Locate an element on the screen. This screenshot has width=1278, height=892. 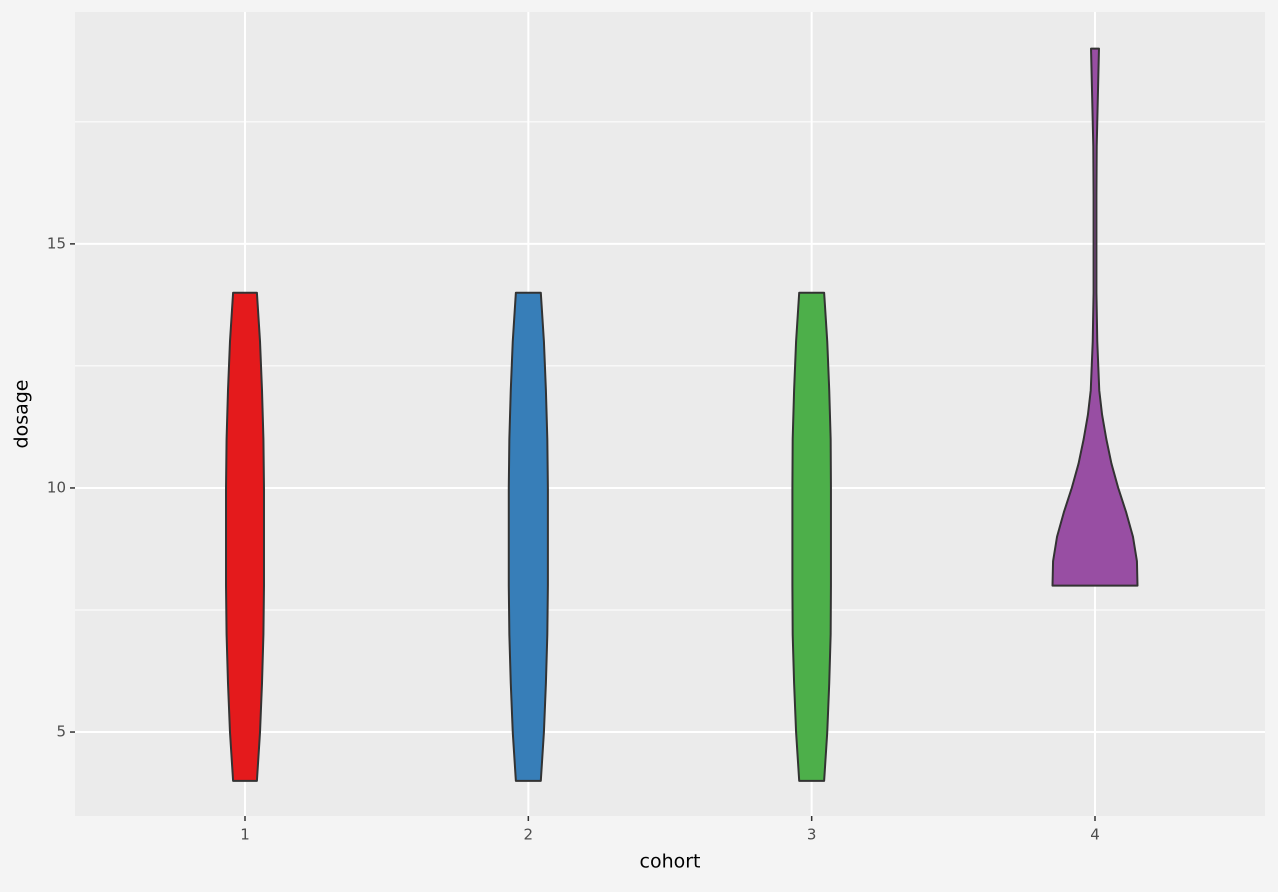
y-tick-label: 15 is located at coordinates (56, 243).